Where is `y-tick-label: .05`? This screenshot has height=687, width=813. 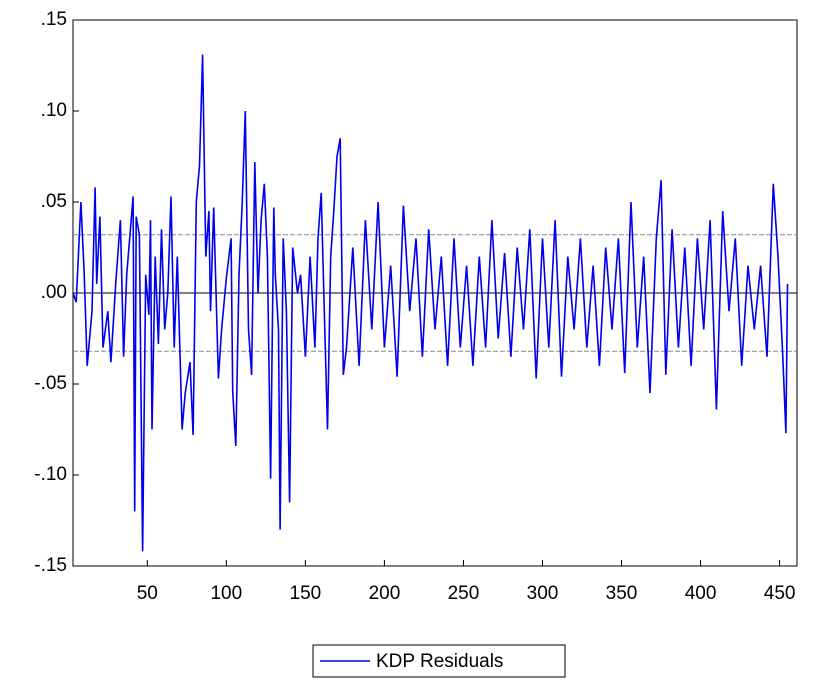
y-tick-label: .05 is located at coordinates (54, 201).